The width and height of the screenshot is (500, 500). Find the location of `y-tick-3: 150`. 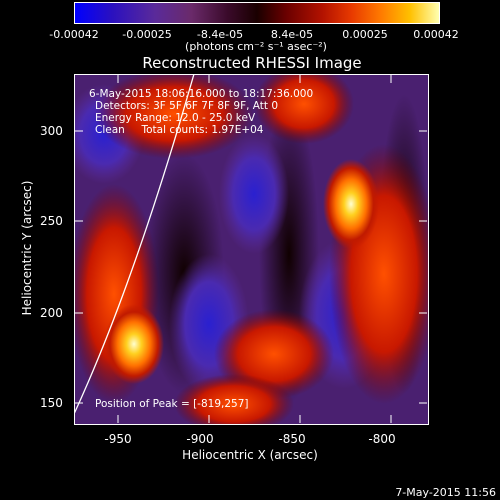

y-tick-3: 150 is located at coordinates (51, 403).